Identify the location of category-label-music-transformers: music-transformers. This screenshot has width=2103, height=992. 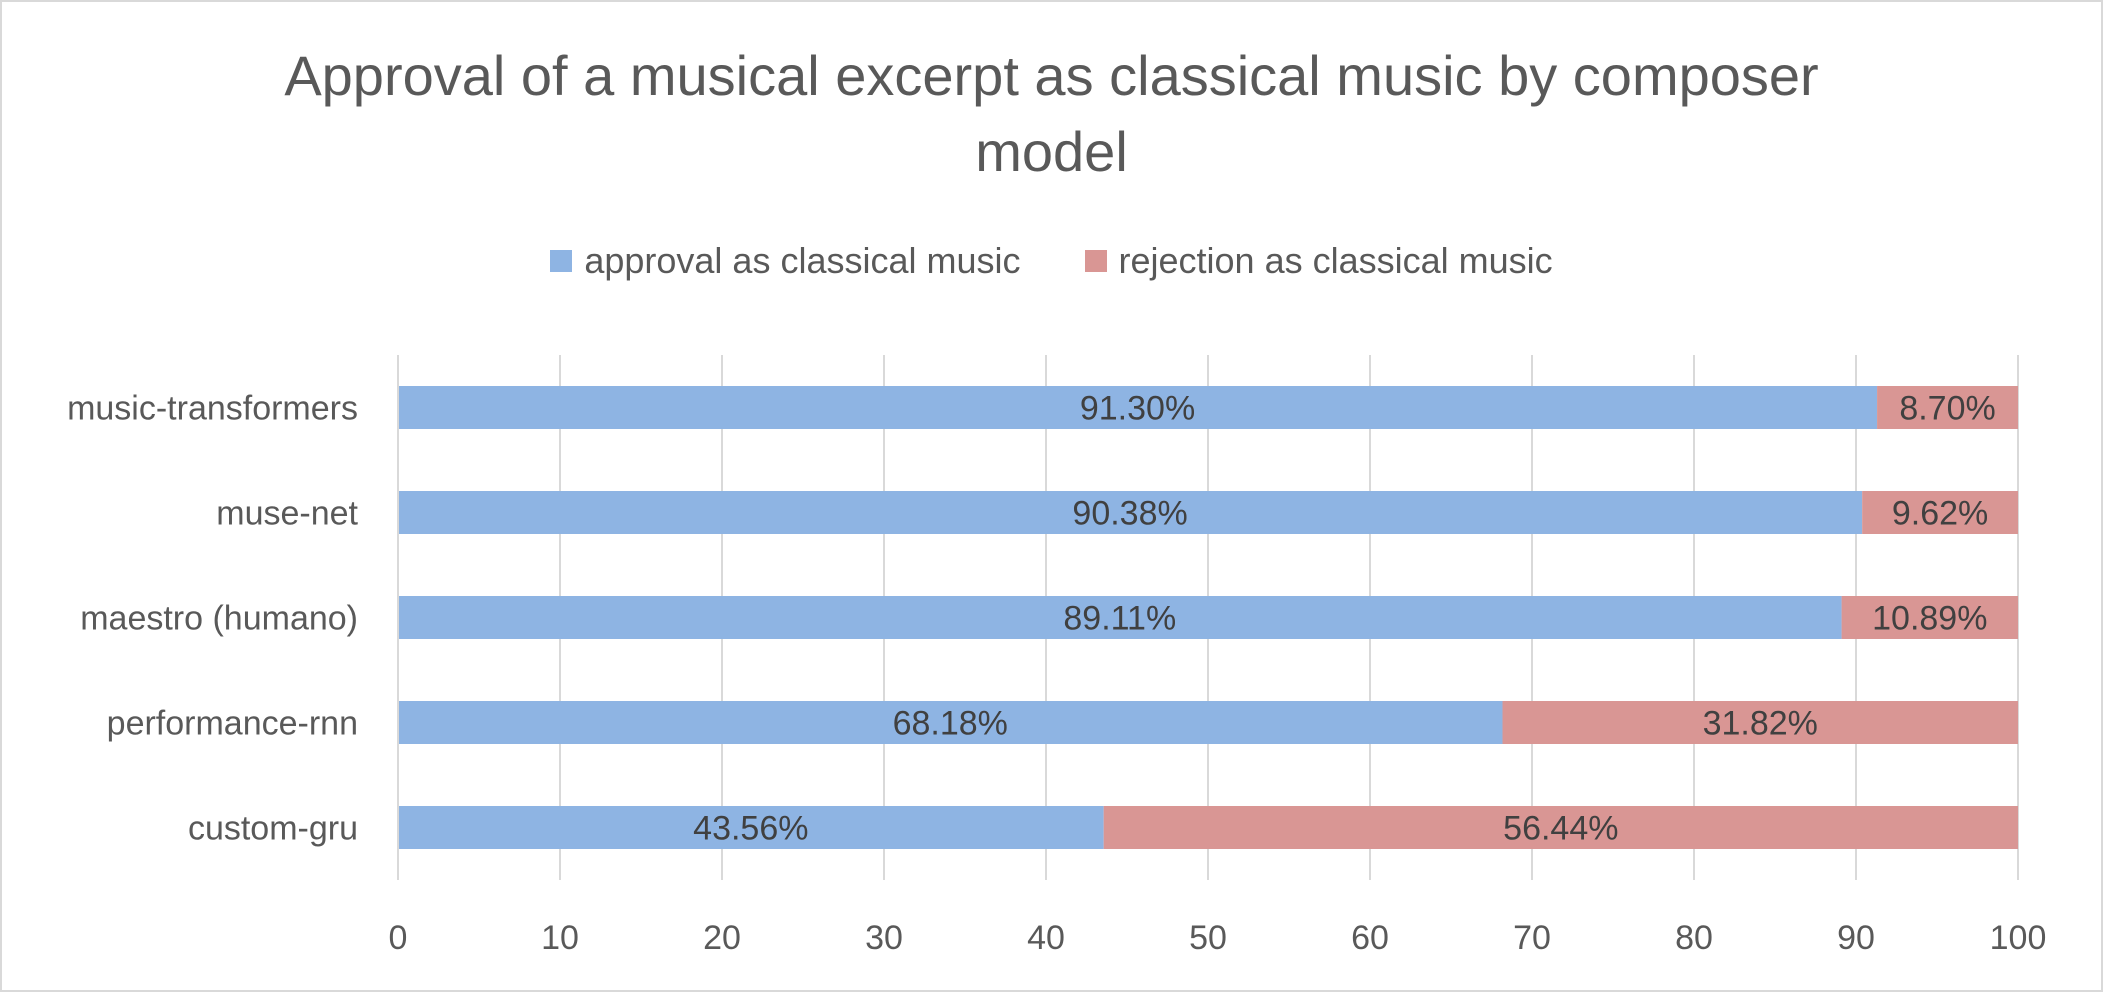
(212, 409).